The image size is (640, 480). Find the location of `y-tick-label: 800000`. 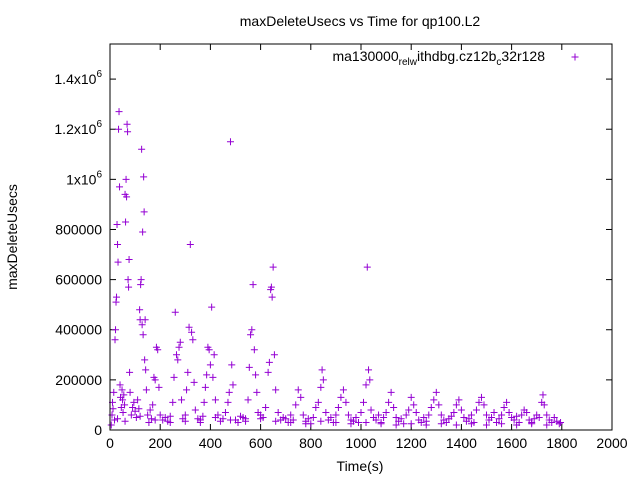

y-tick-label: 800000 is located at coordinates (78, 229).